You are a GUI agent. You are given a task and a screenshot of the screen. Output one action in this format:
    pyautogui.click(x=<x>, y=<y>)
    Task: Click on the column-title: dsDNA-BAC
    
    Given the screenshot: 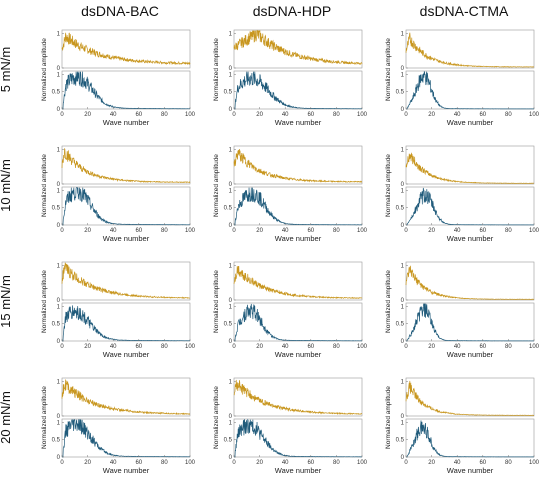 What is the action you would take?
    pyautogui.click(x=120, y=11)
    